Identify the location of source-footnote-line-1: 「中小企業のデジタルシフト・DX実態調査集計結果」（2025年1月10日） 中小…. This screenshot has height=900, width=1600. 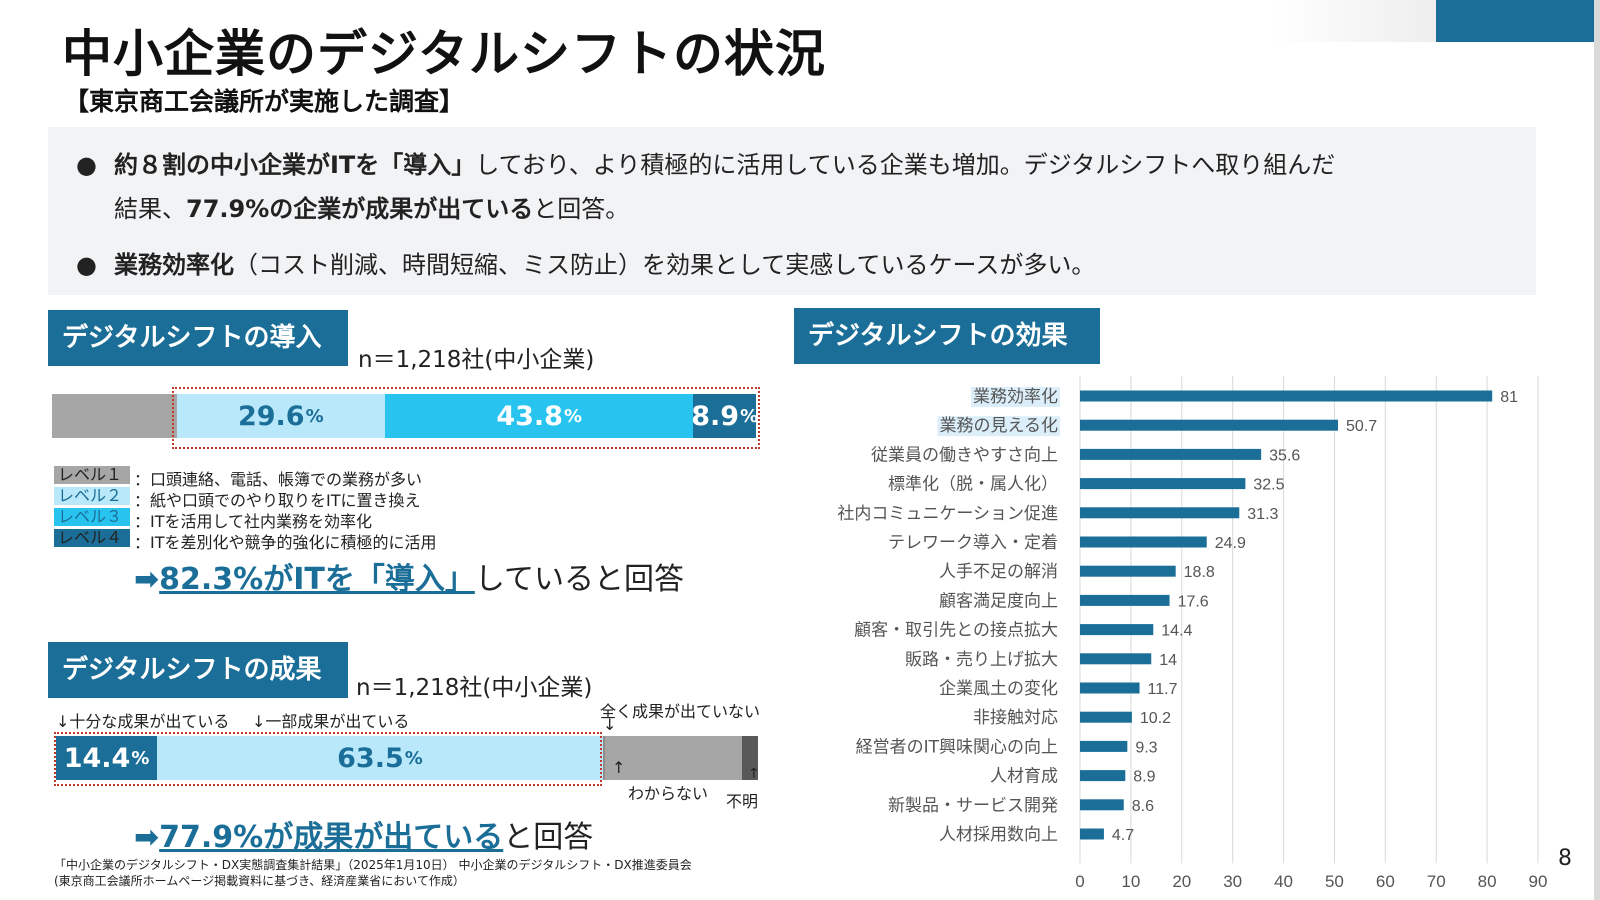
(373, 865).